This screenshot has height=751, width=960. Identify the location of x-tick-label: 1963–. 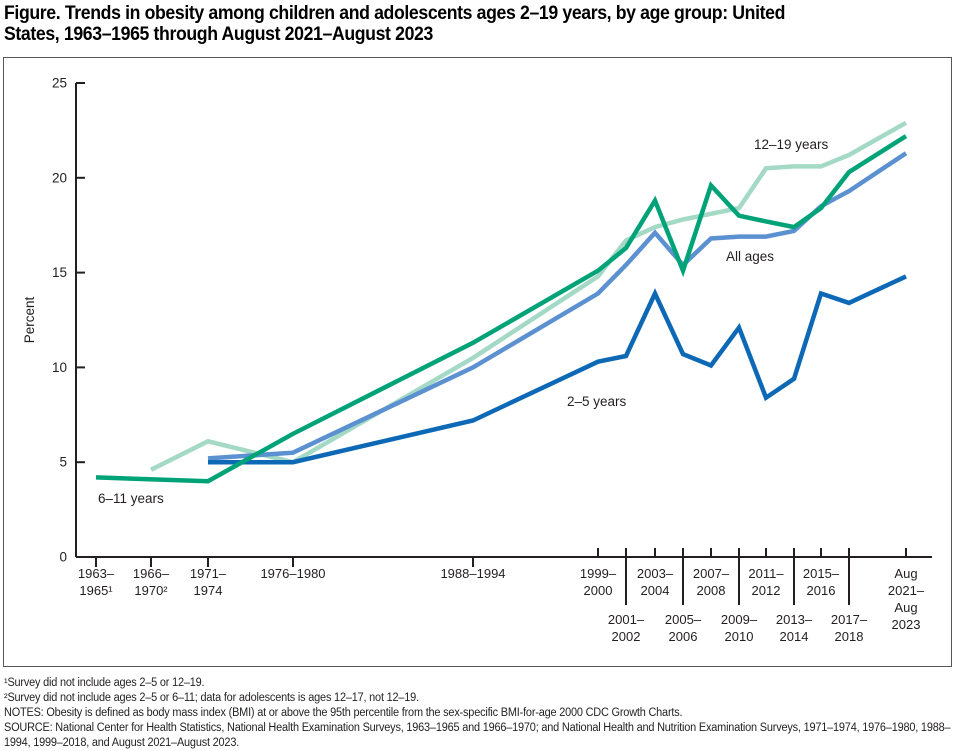
(96, 573).